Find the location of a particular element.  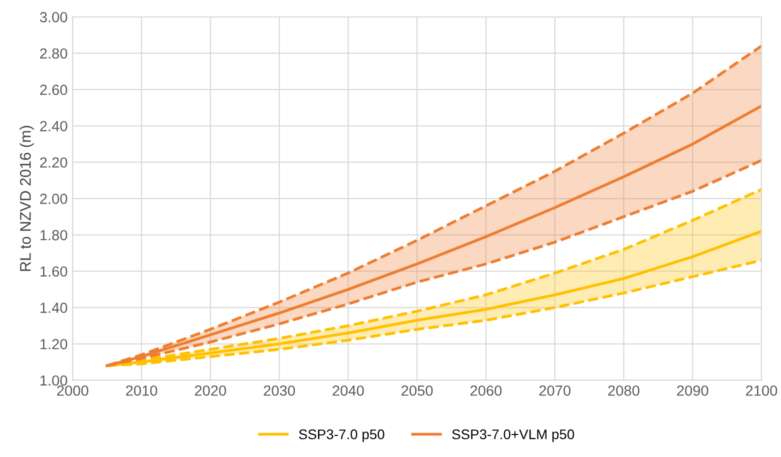

y-tick-label: 1.60 is located at coordinates (54, 271).